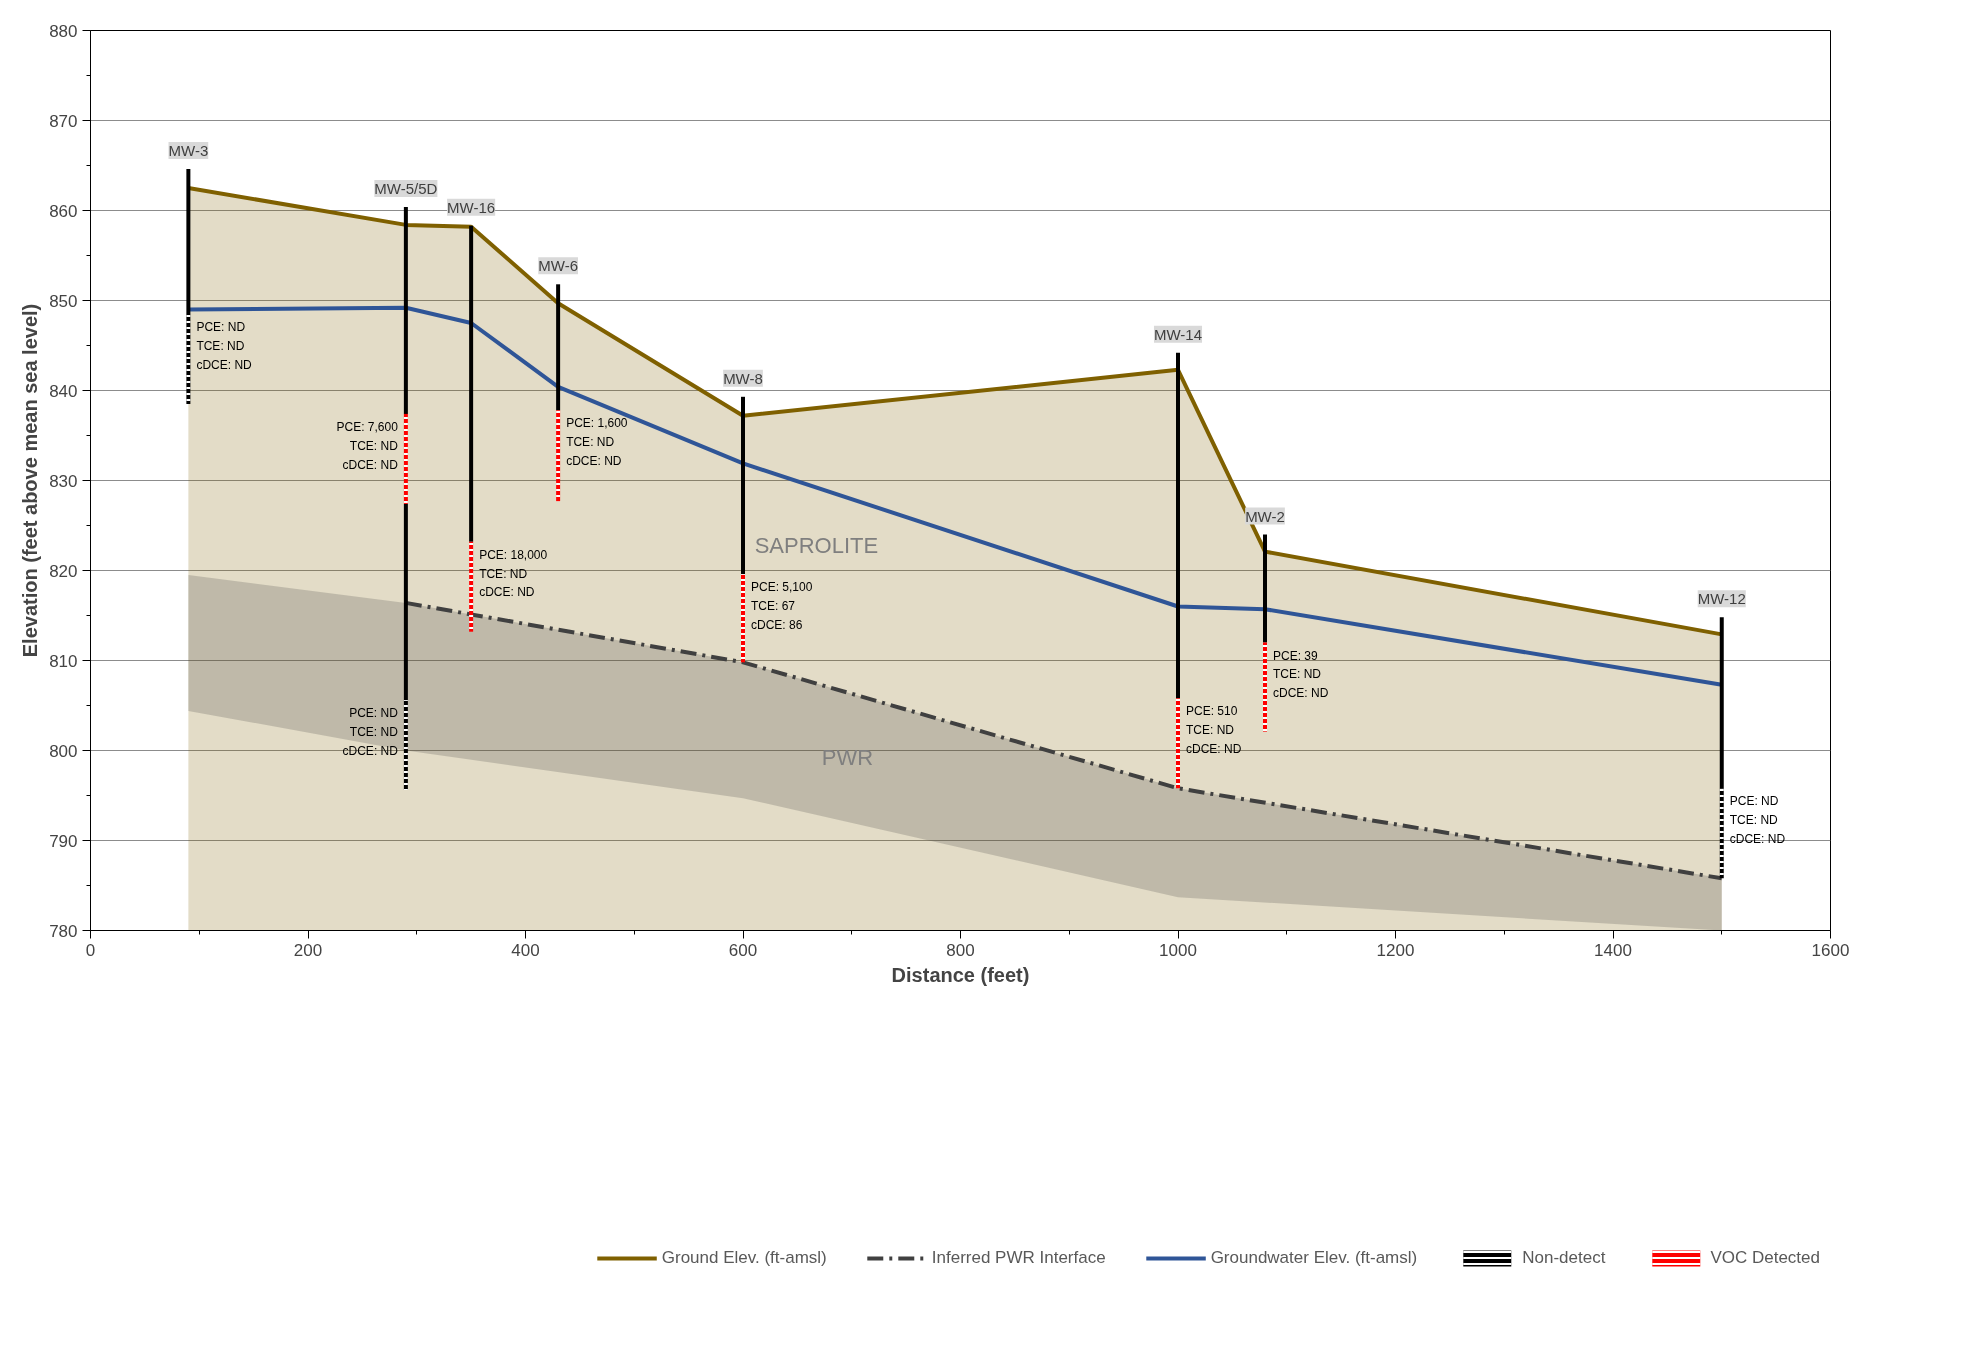  I want to click on x-tick-label: 0, so click(90, 950).